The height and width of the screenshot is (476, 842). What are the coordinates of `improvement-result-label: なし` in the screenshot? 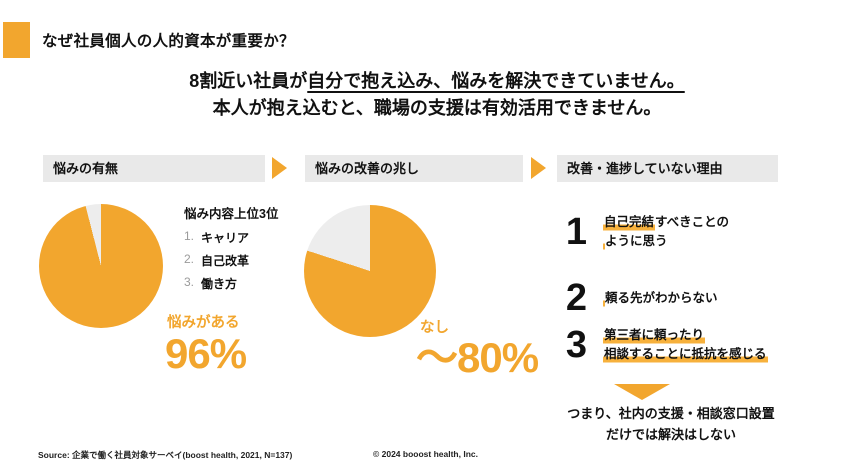 It's located at (434, 328).